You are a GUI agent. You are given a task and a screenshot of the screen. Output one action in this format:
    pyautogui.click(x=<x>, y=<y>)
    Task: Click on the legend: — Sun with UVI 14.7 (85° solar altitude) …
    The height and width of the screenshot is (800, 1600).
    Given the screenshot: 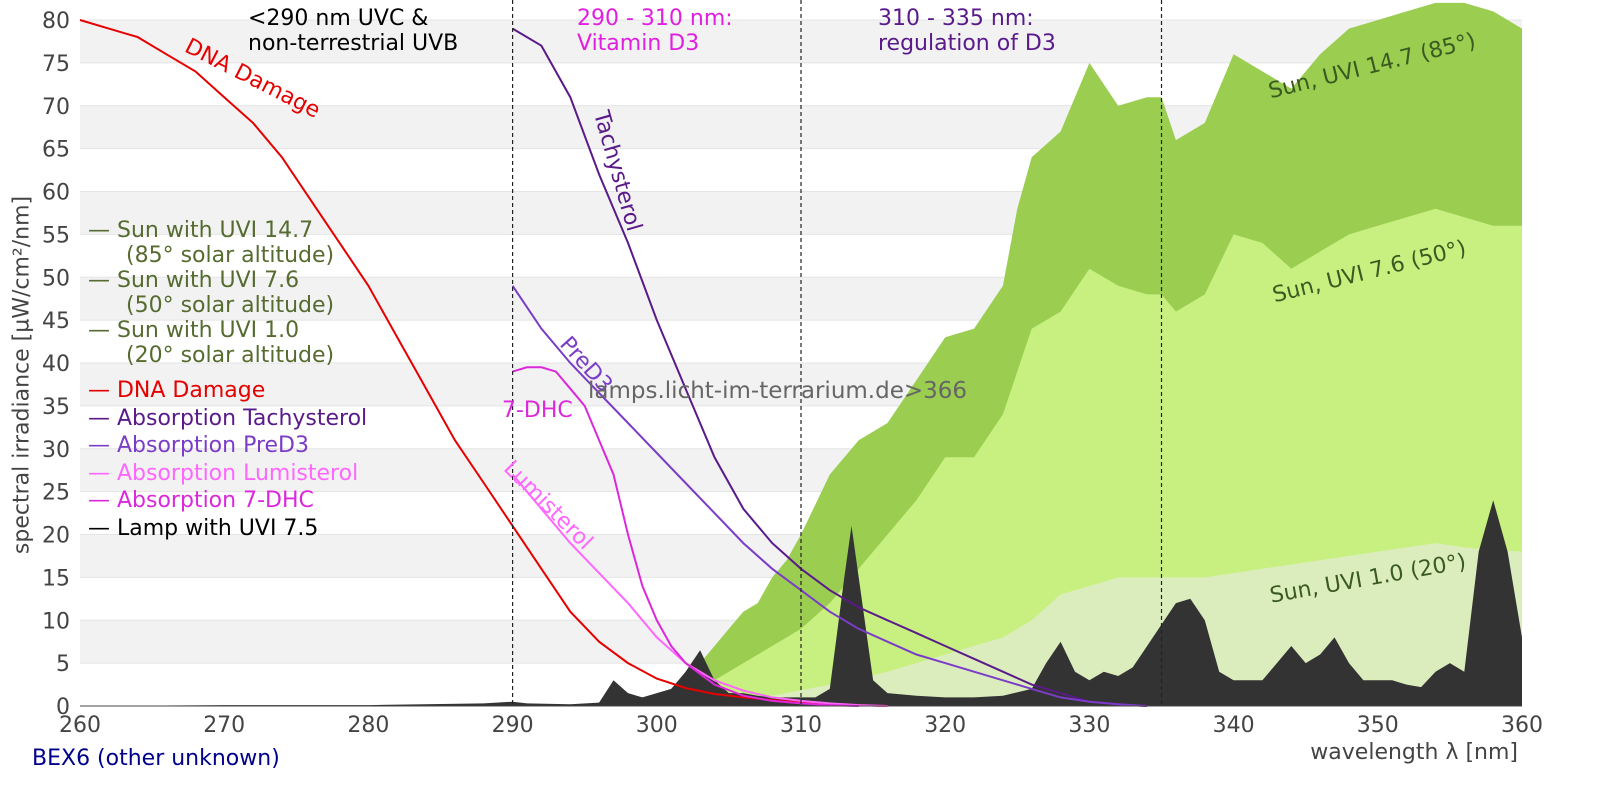 What is the action you would take?
    pyautogui.click(x=227, y=380)
    